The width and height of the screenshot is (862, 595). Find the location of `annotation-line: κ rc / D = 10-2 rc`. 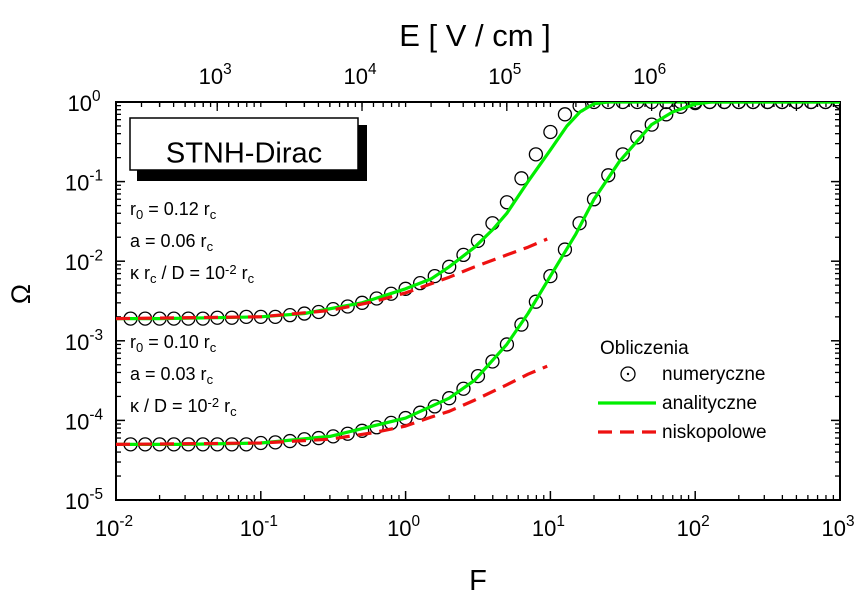

annotation-line: κ rc / D = 10-2 rc is located at coordinates (192, 274).